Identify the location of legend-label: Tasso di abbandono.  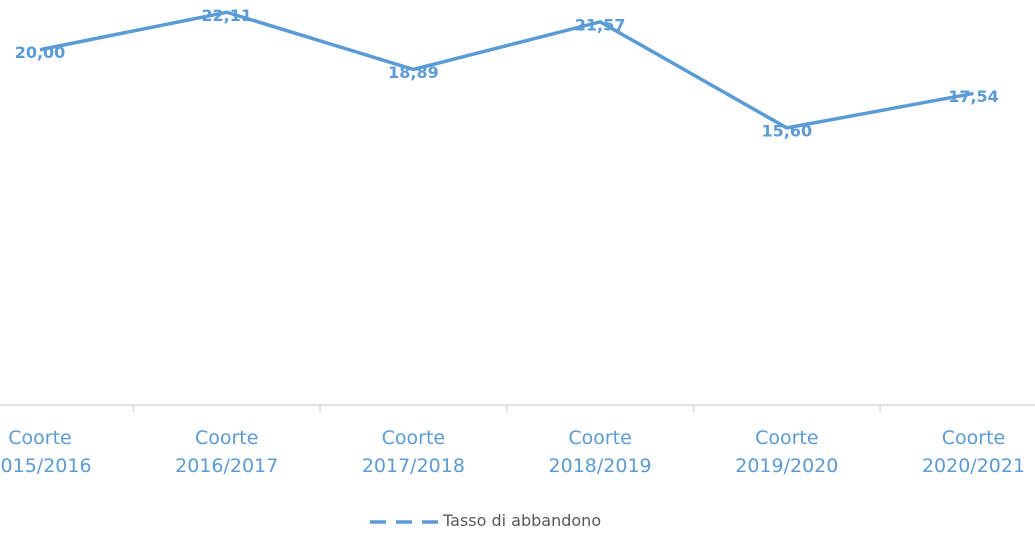
(522, 520).